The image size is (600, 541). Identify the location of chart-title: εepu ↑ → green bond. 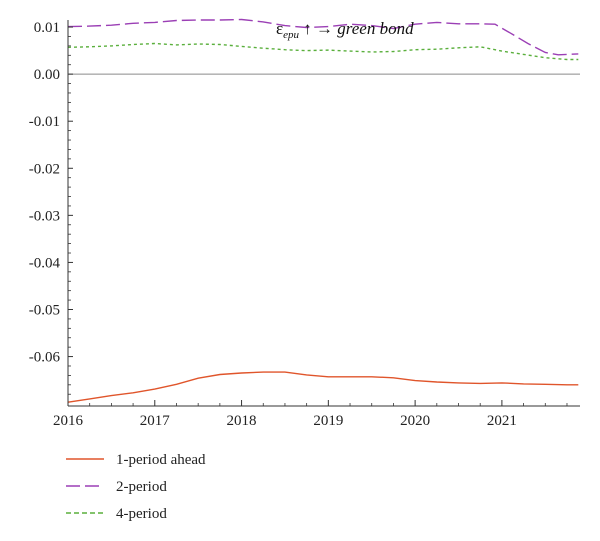
(345, 30).